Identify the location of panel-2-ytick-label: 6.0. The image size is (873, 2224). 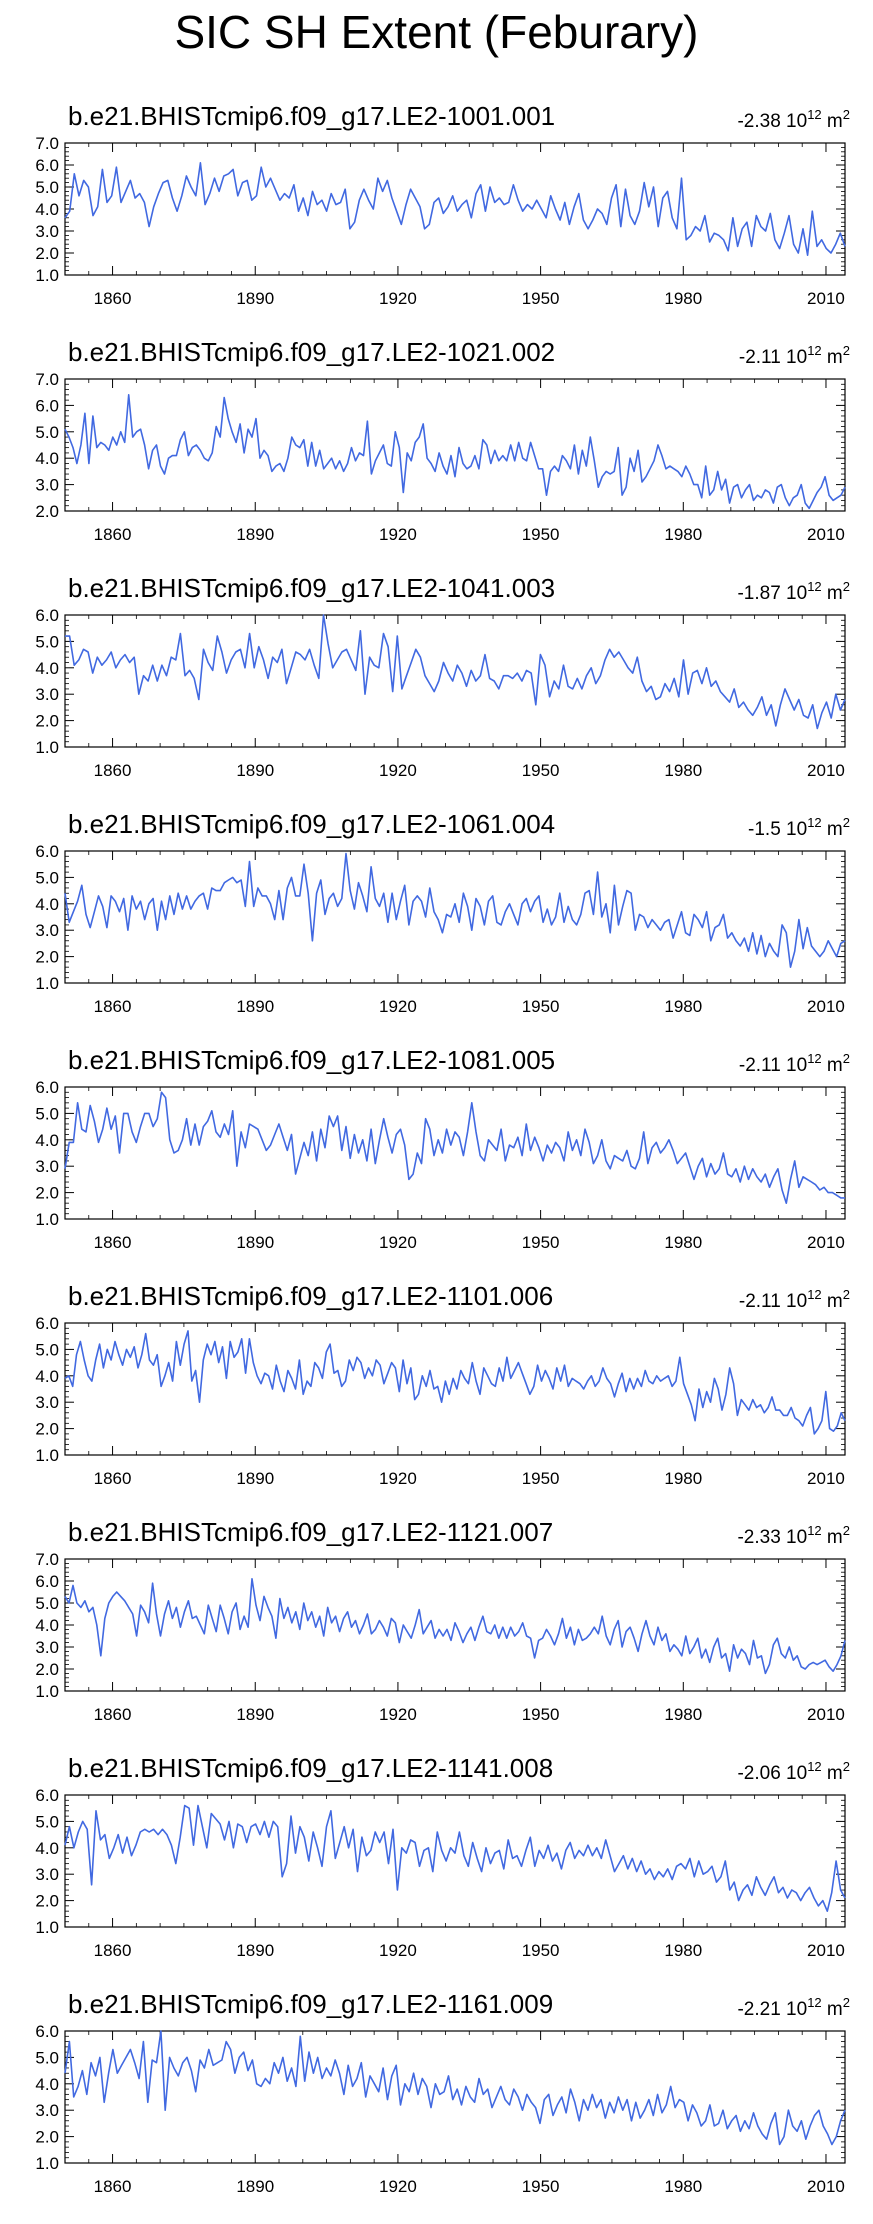
(47, 405).